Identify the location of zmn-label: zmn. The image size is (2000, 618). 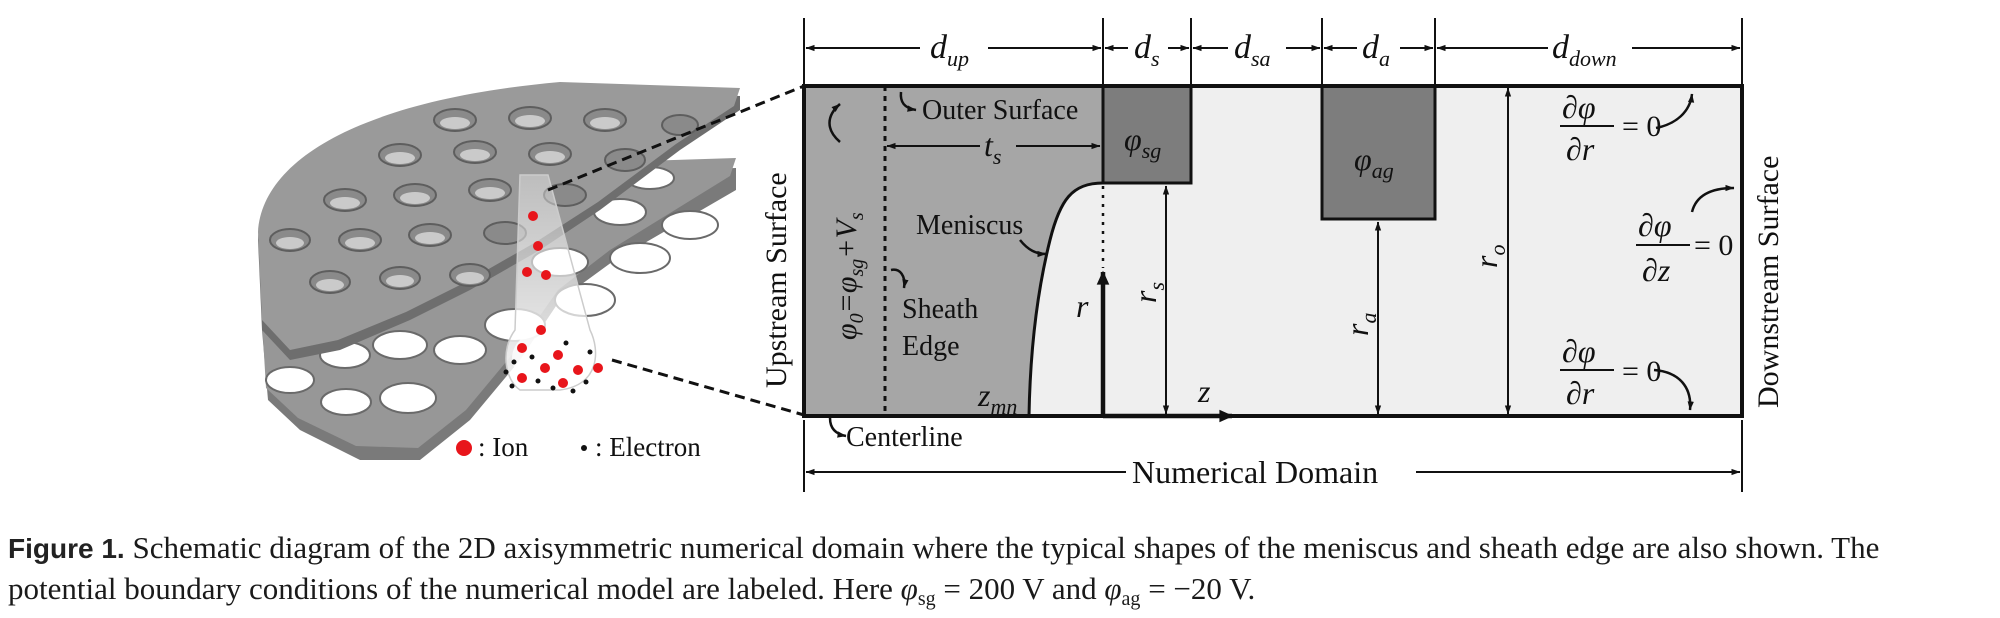
(997, 398).